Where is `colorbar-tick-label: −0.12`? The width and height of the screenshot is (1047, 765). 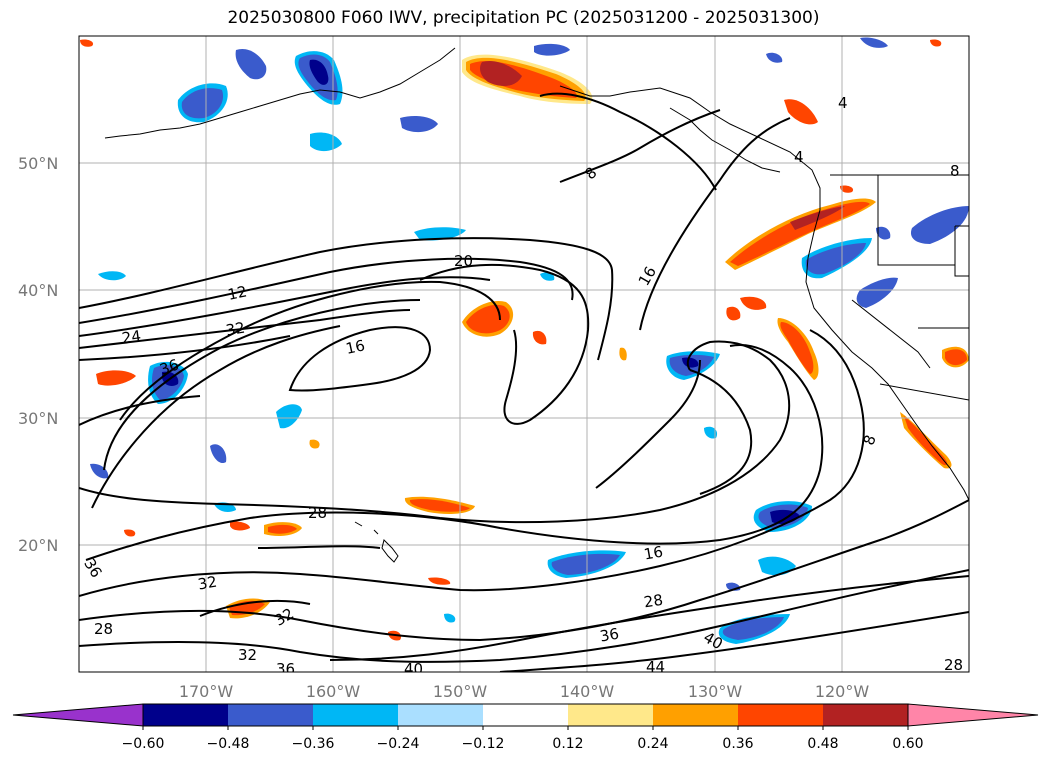 colorbar-tick-label: −0.12 is located at coordinates (483, 744).